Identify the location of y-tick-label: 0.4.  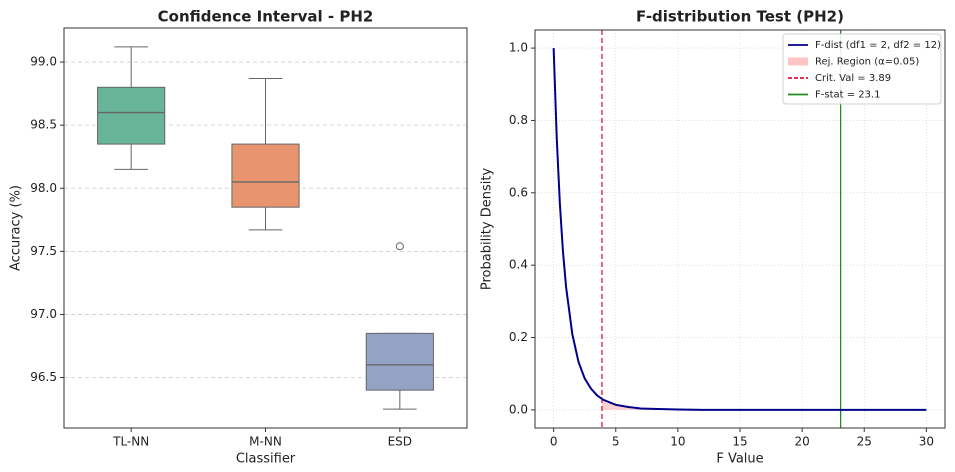
(518, 265).